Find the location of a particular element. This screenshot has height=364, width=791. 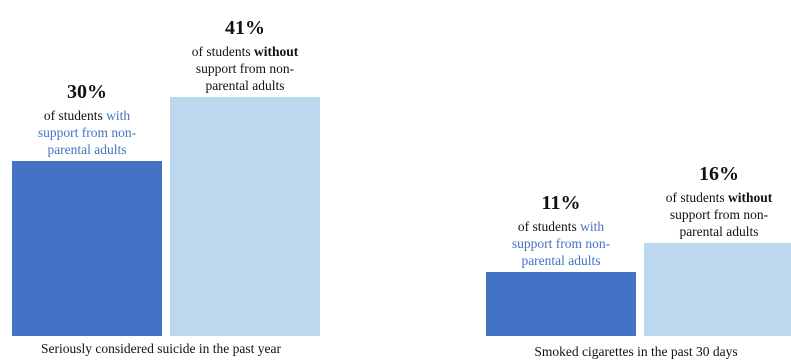

value-label: 30% is located at coordinates (87, 92).